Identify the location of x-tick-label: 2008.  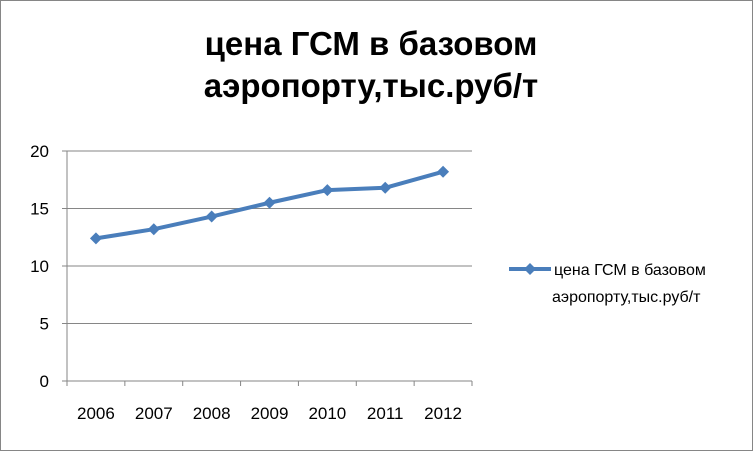
(212, 413).